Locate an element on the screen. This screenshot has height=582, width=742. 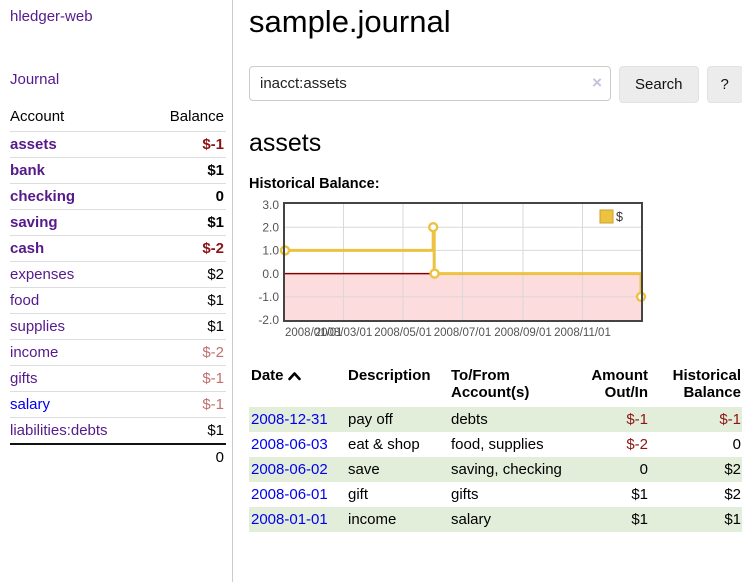
register-row: 2008-06-01 gift gifts $1 $2 is located at coordinates (495, 494).